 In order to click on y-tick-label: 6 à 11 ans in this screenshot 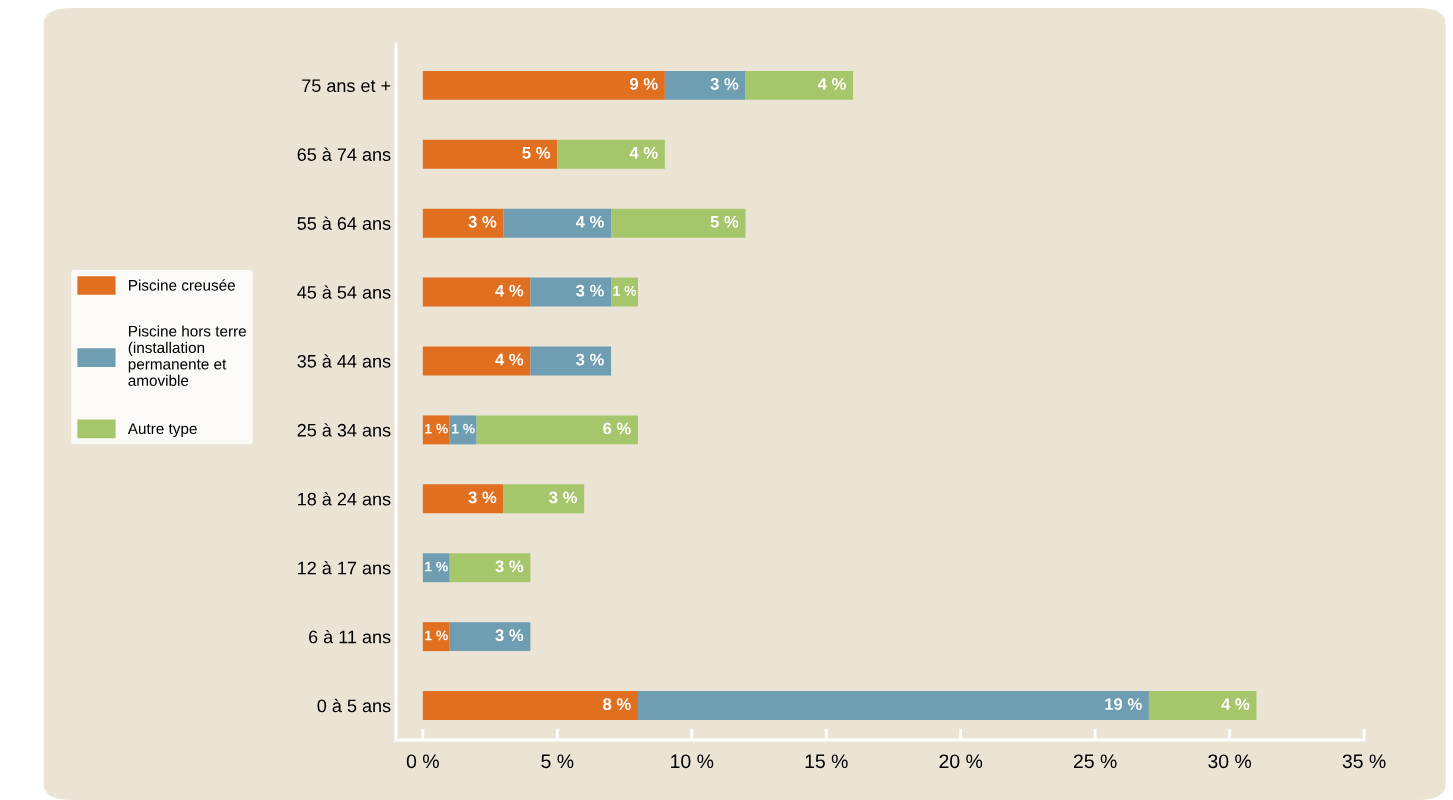, I will do `click(350, 636)`.